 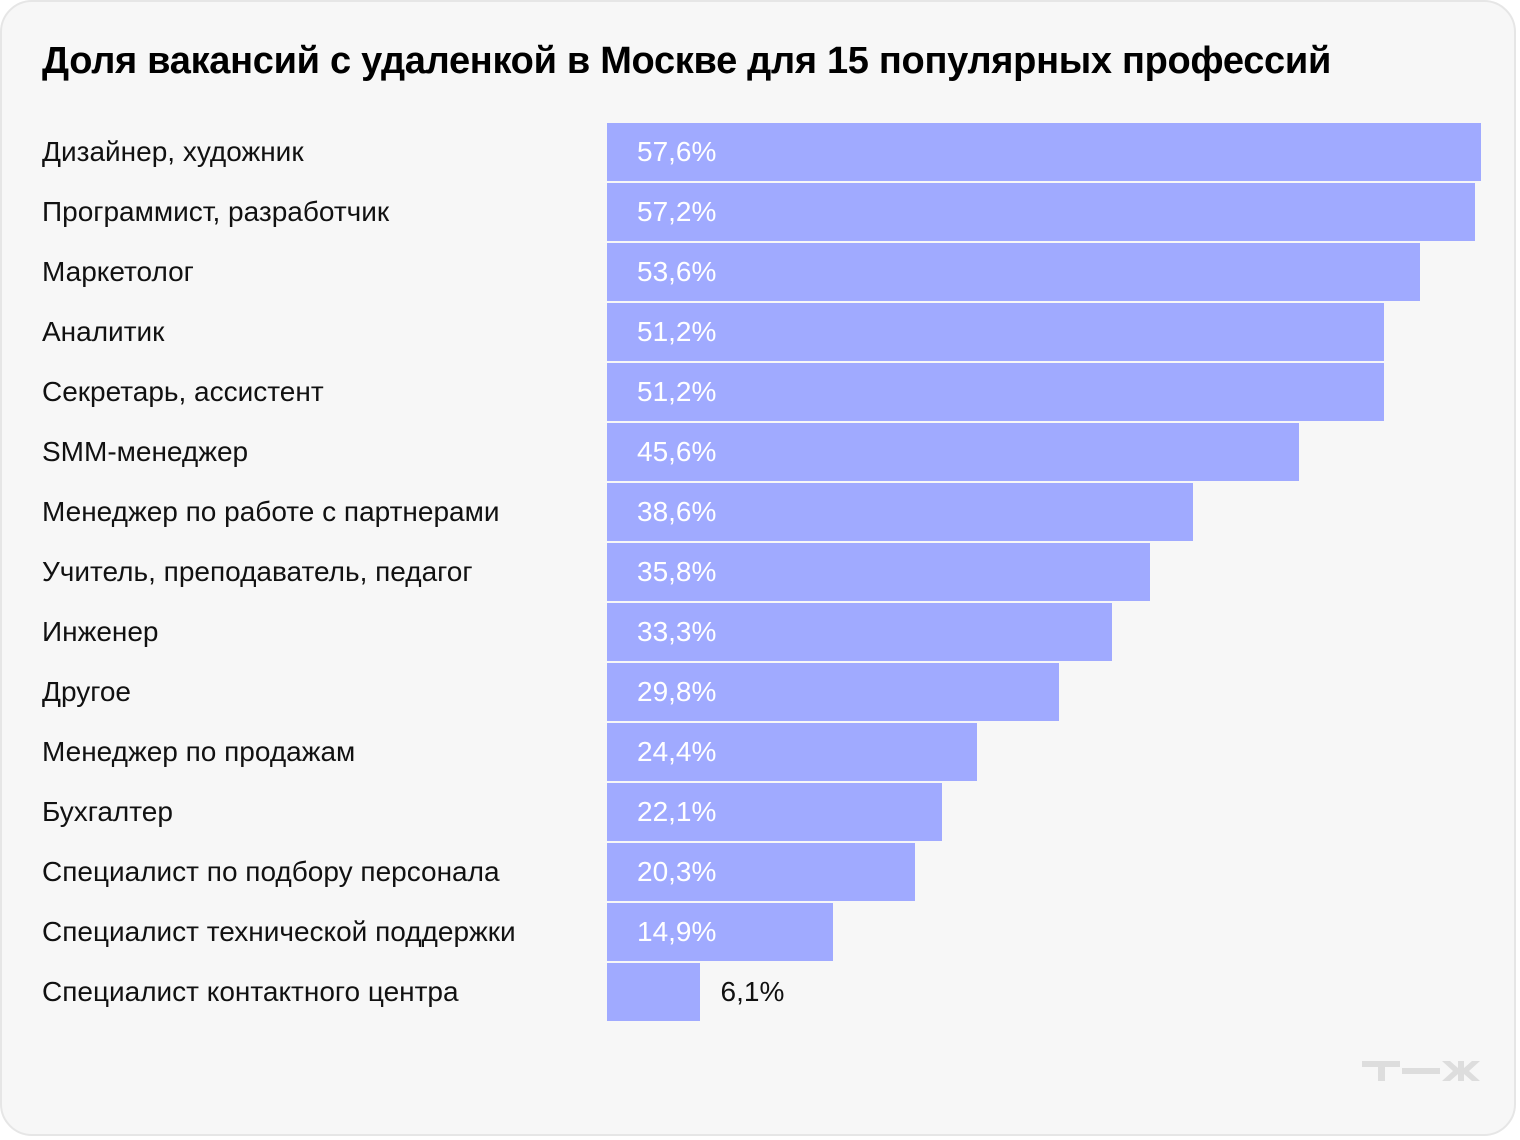 What do you see at coordinates (279, 931) in the screenshot?
I see `category-label: Специалист технической поддержки` at bounding box center [279, 931].